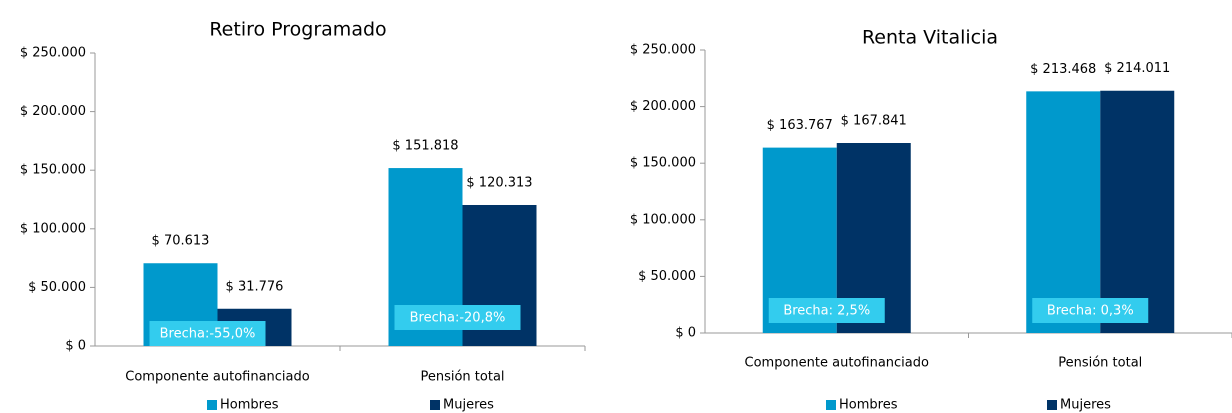 The height and width of the screenshot is (413, 1232). What do you see at coordinates (255, 286) in the screenshot?
I see `value-label: $ 31.776` at bounding box center [255, 286].